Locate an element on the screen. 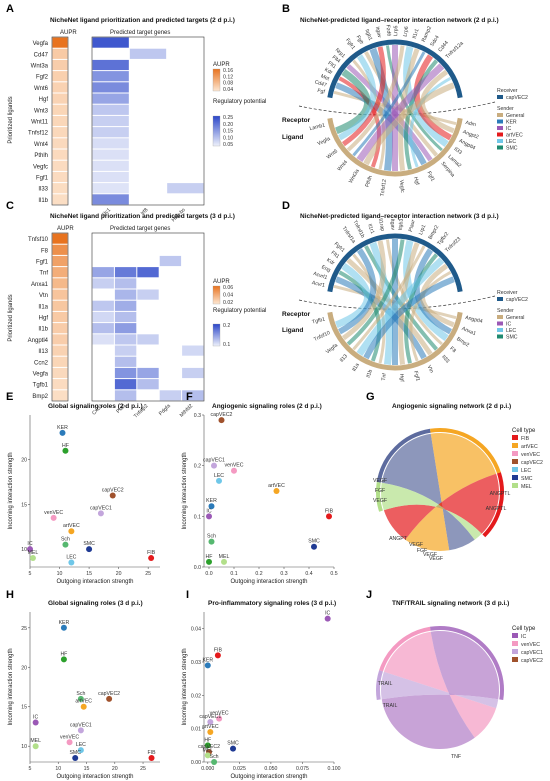 The image size is (550, 781). ligand-label: Ligand is located at coordinates (292, 137).